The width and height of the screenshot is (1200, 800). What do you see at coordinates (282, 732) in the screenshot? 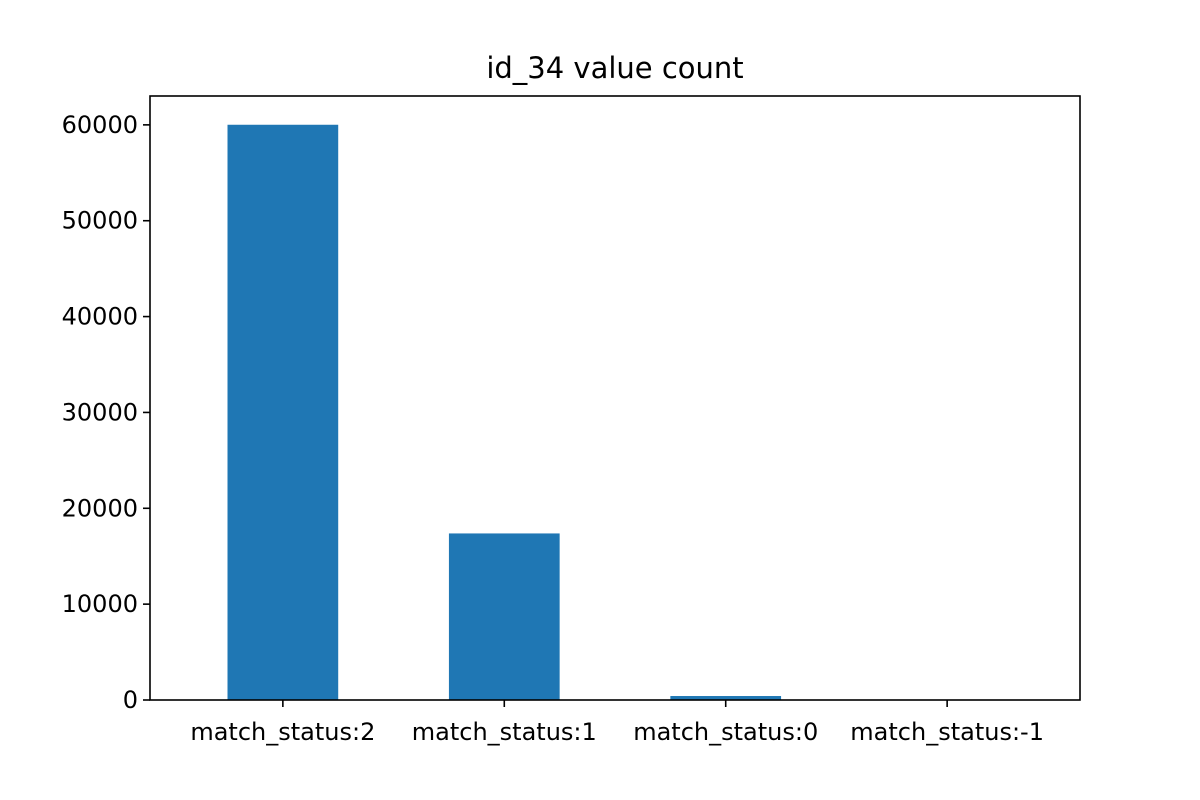
I see `x-tick-label-1: match_status:2` at bounding box center [282, 732].